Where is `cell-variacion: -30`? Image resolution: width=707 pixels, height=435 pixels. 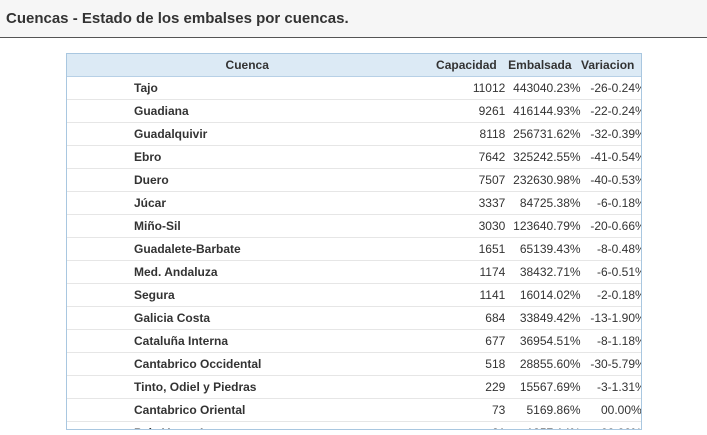
cell-variacion: -30 is located at coordinates (591, 364).